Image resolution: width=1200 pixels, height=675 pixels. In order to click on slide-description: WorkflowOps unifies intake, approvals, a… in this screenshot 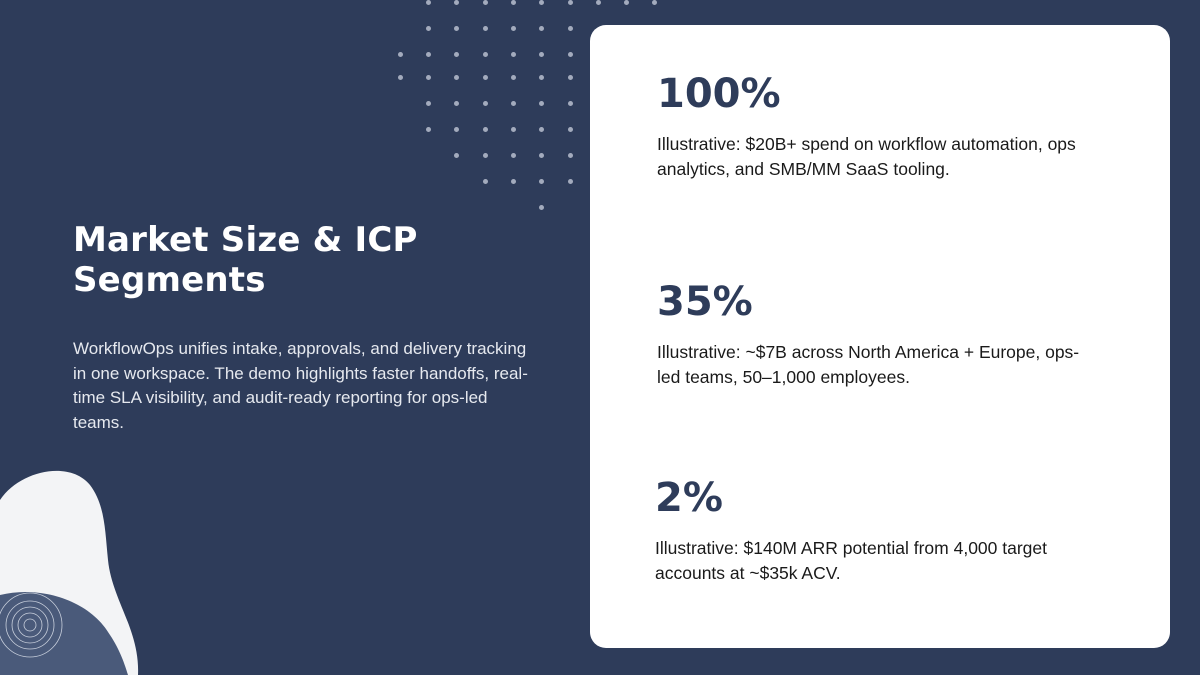, I will do `click(300, 385)`.